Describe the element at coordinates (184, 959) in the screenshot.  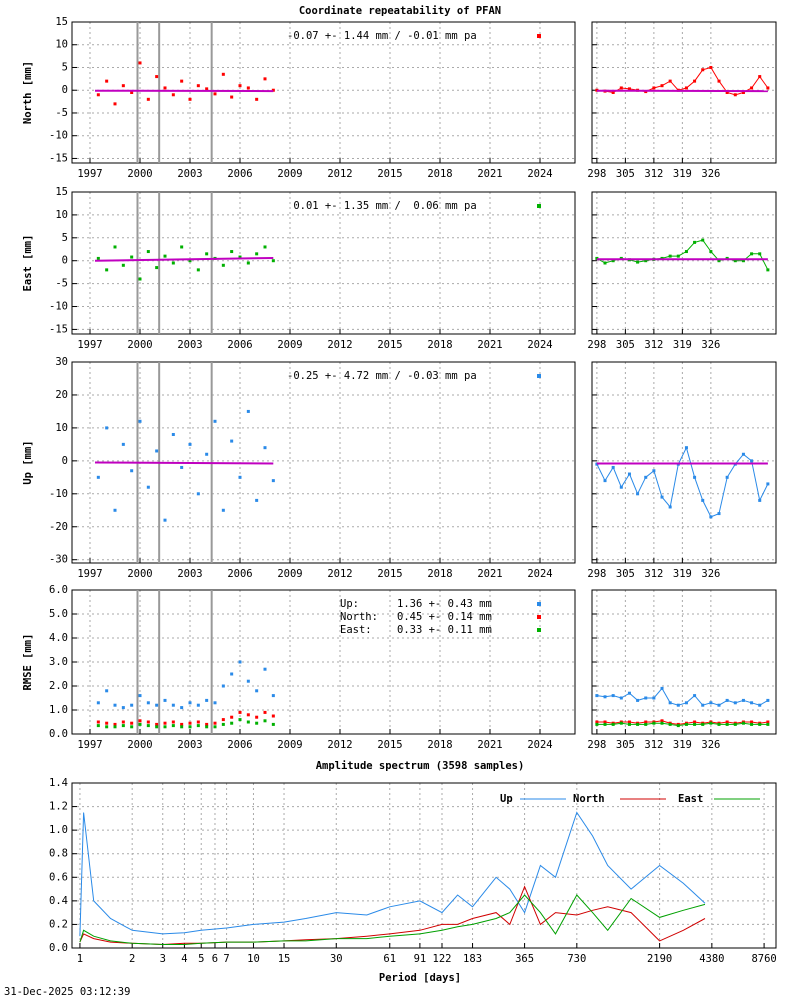
I see `x-tick-label: 4` at that location.